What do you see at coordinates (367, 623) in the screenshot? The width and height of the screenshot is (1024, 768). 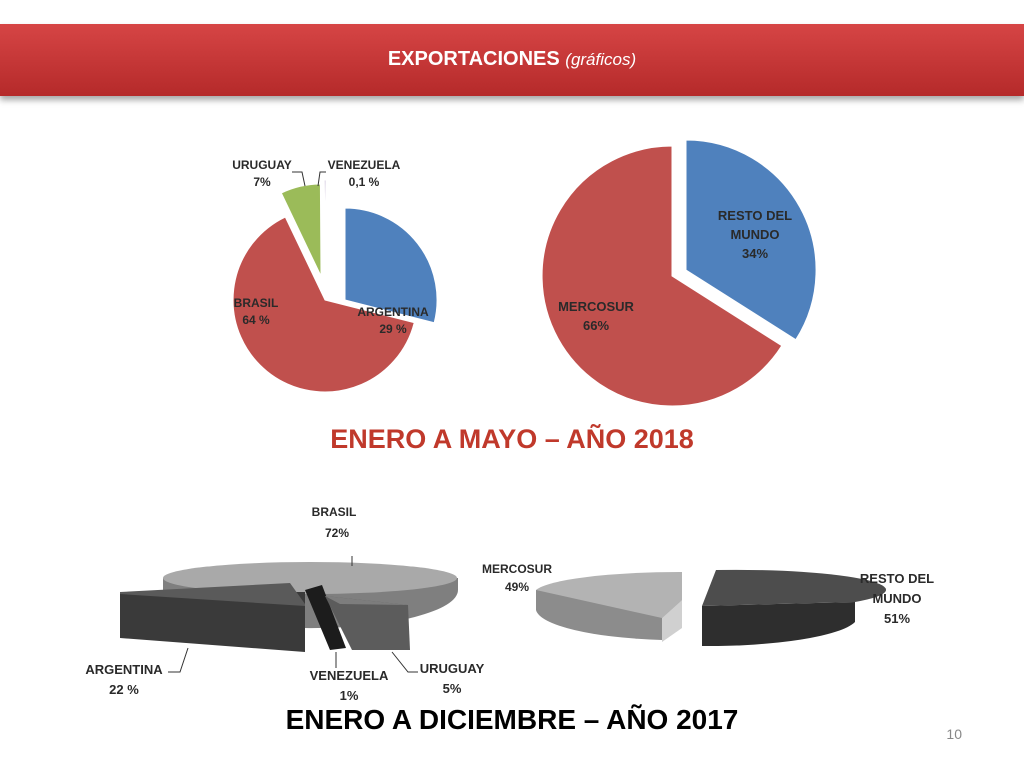 I see `slice-2017-uruguay` at bounding box center [367, 623].